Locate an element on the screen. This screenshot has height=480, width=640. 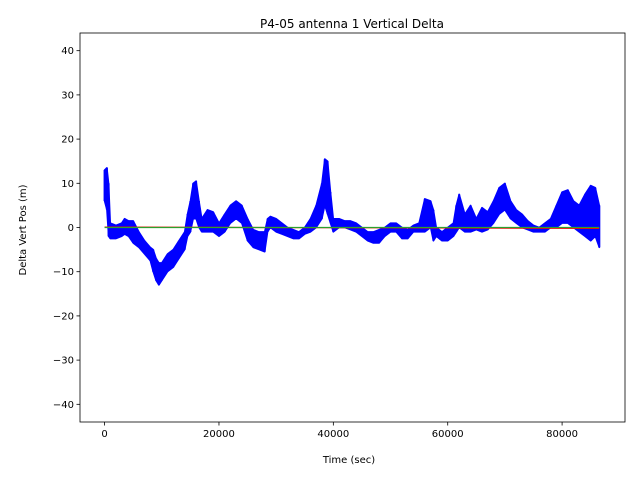
chart-title: P4-05 antenna 1 Vertical Delta is located at coordinates (352, 24).